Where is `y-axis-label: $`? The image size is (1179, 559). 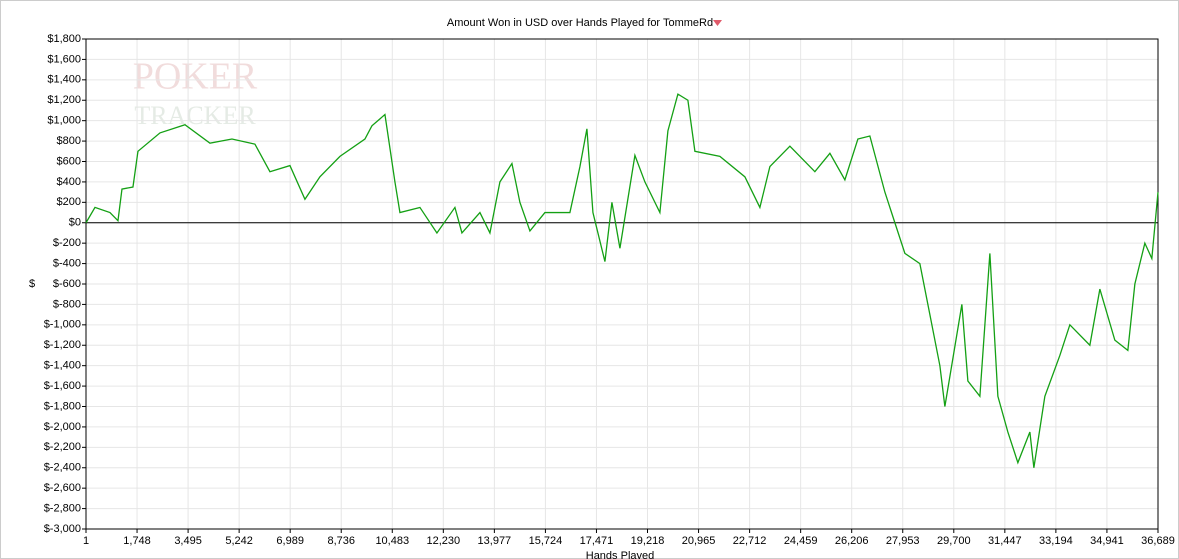
y-axis-label: $ is located at coordinates (32, 284).